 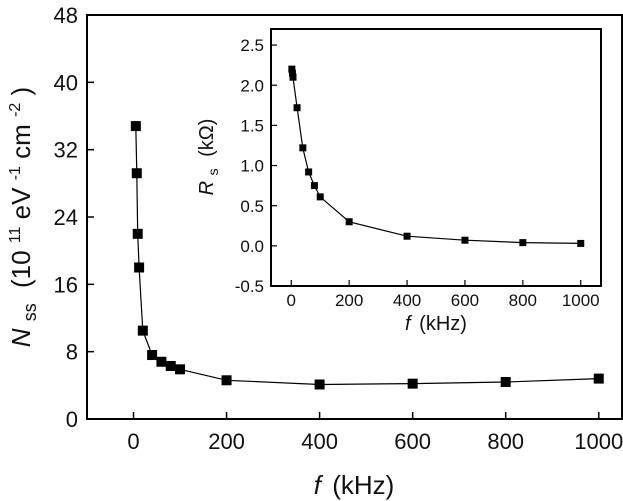 What do you see at coordinates (21, 337) in the screenshot?
I see `main-y-axis-symbol: N` at bounding box center [21, 337].